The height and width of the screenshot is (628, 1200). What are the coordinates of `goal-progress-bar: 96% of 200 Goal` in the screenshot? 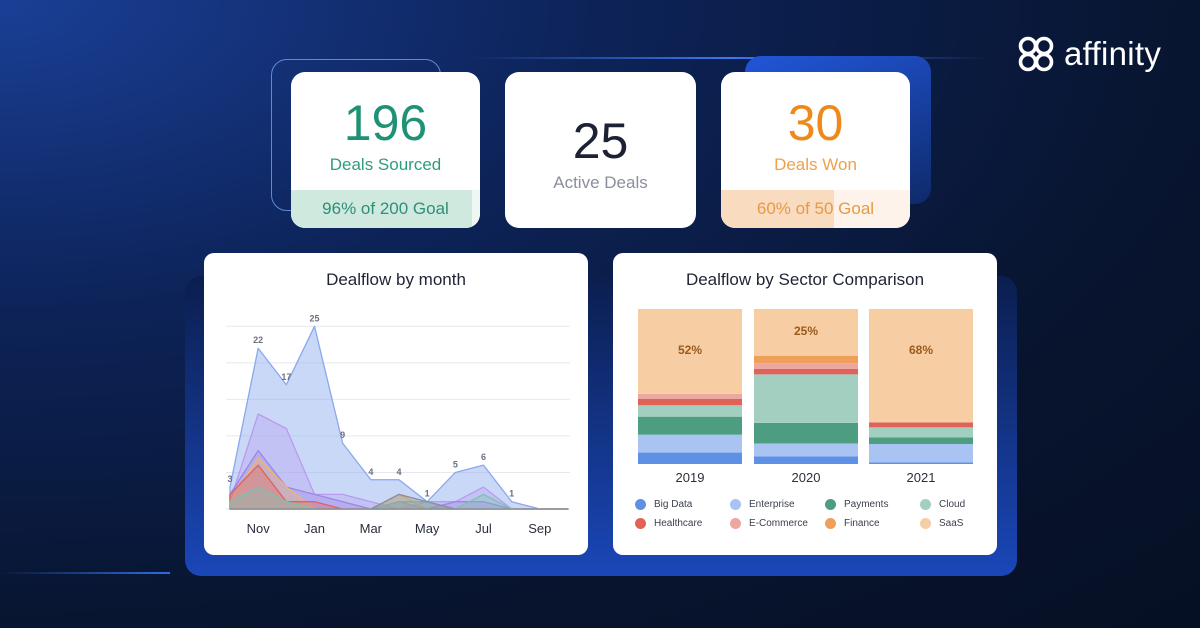 It's located at (385, 209).